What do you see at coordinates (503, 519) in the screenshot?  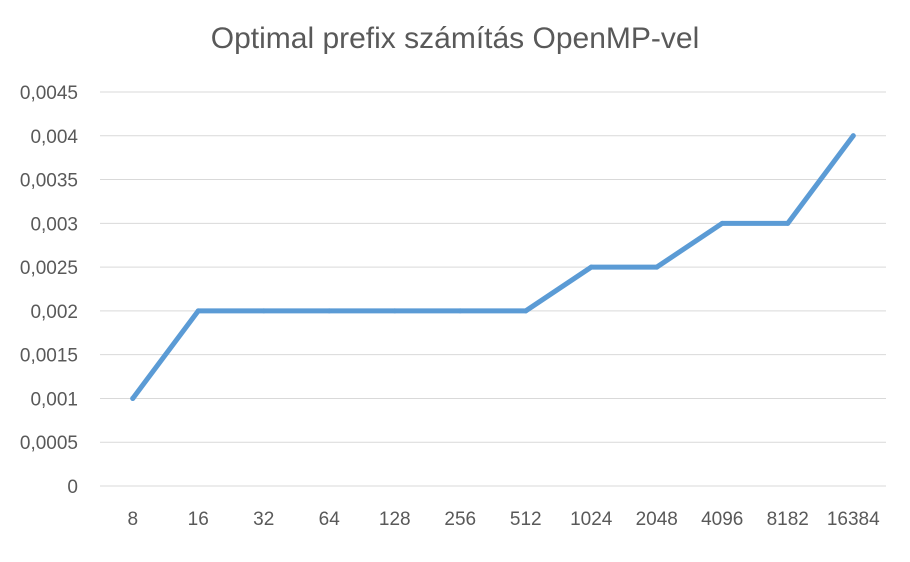 I see `x-axis-tick-labels: 8 16 32 64 128 256 512 1024 2048 4096 8182 16384` at bounding box center [503, 519].